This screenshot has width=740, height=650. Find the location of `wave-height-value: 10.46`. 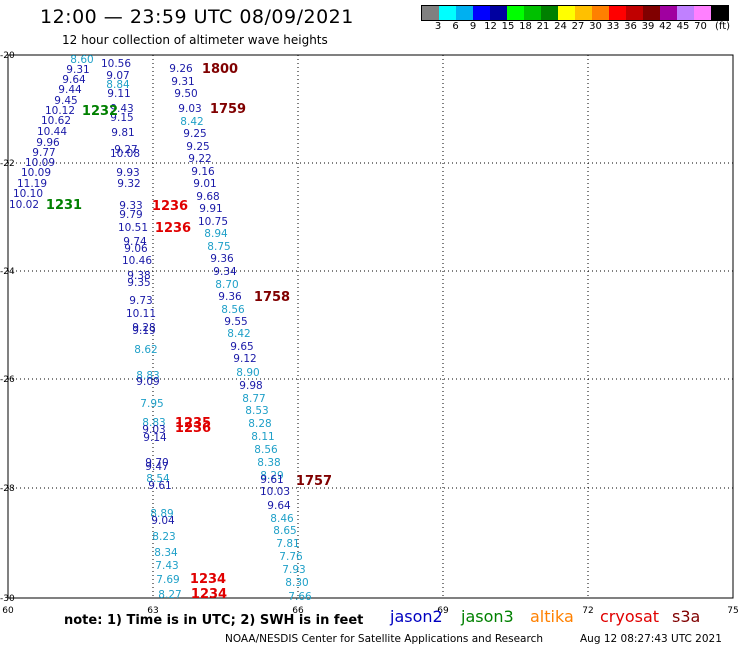

wave-height-value: 10.46 is located at coordinates (137, 261).